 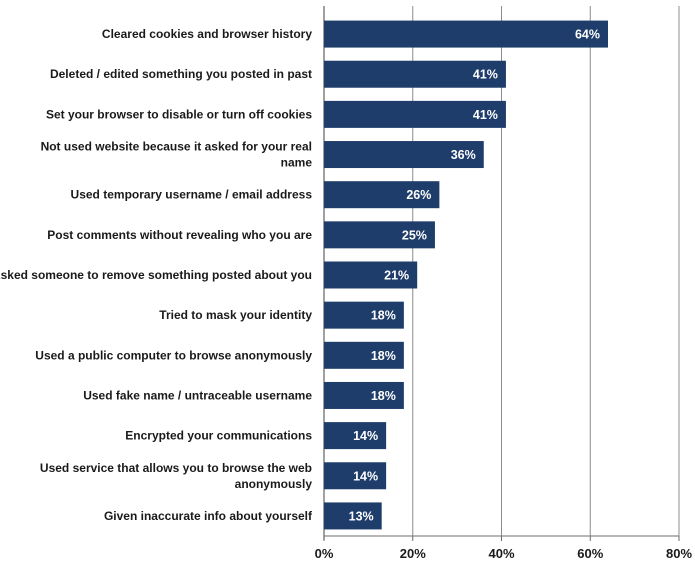 What do you see at coordinates (413, 553) in the screenshot?
I see `x-tick-label: 20%` at bounding box center [413, 553].